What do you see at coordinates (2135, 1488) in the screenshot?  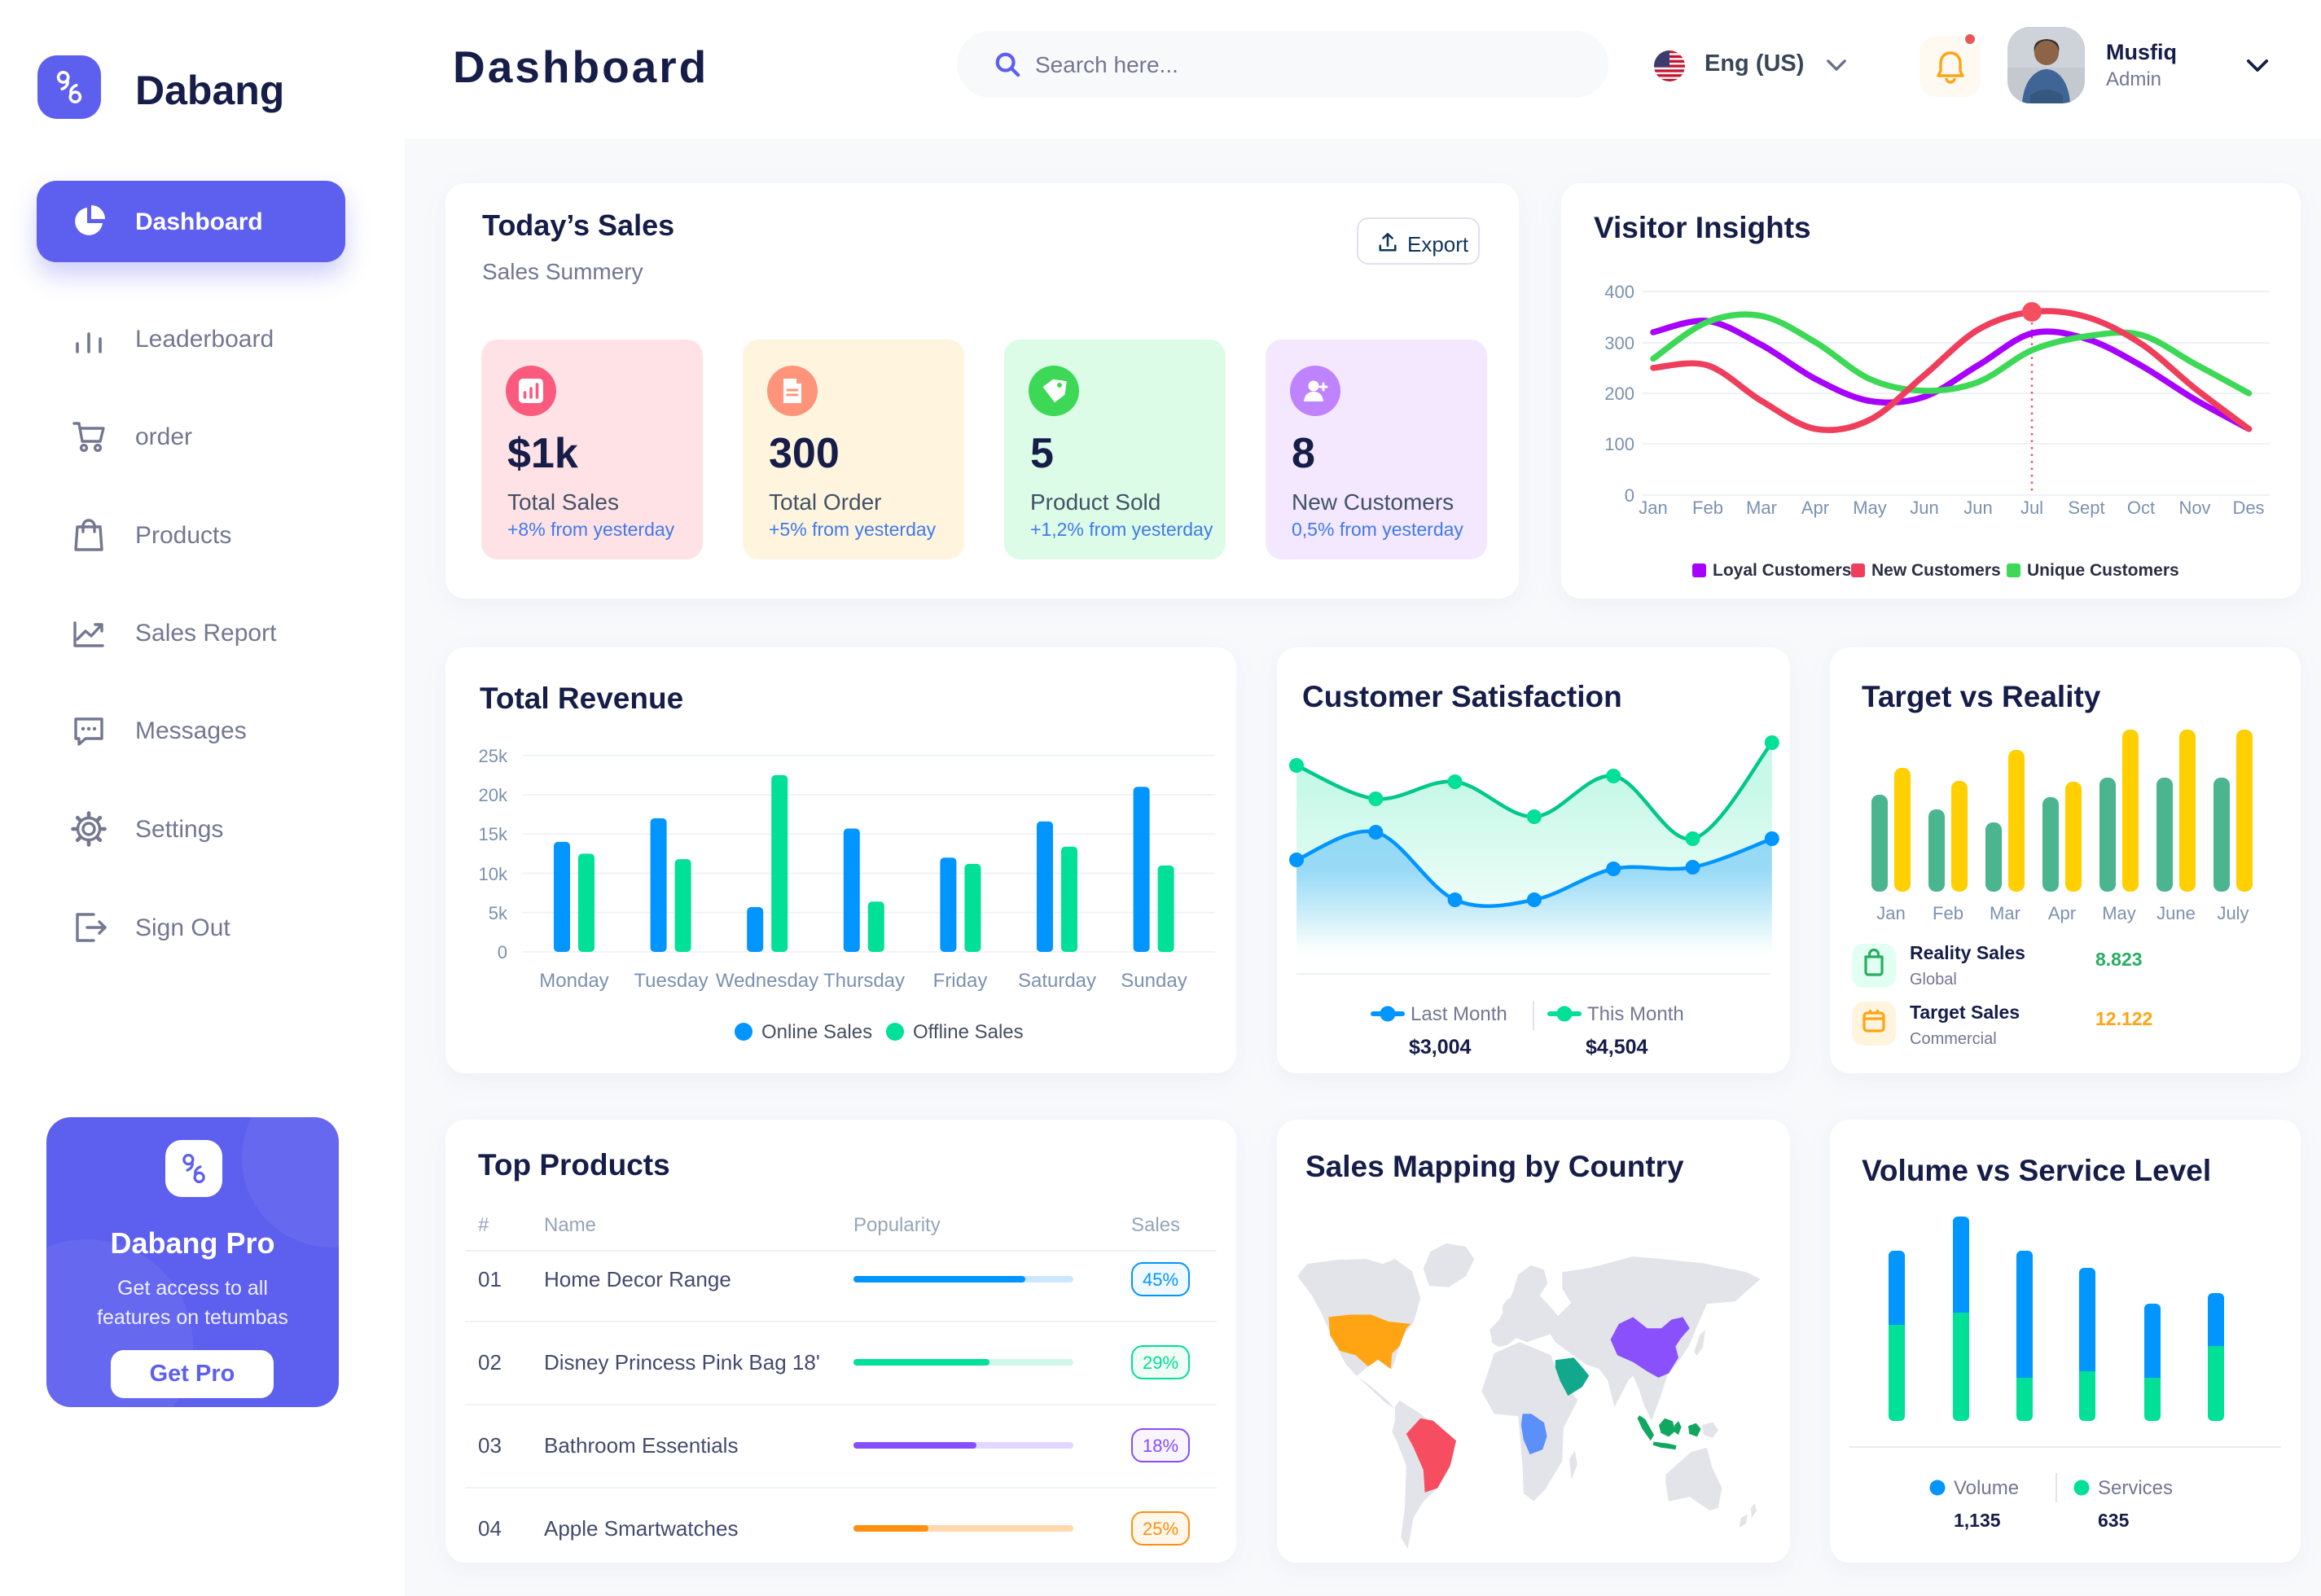 I see `svg-text: Services` at bounding box center [2135, 1488].